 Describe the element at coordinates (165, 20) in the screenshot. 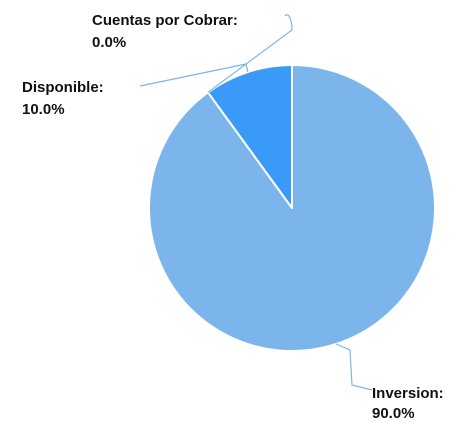

I see `slice-label-name: Cuentas por Cobrar:` at that location.